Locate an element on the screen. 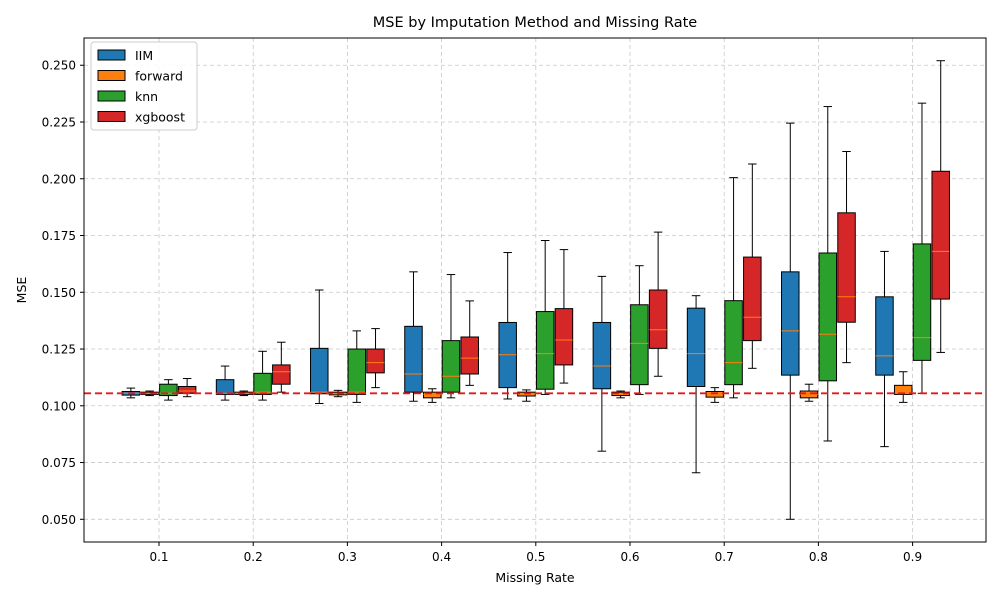  box-IIM-0.7 is located at coordinates (696, 384).